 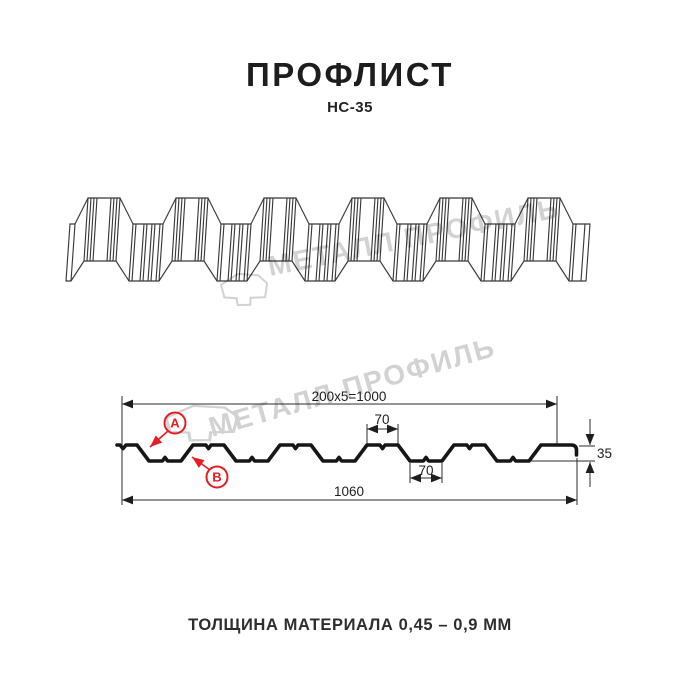 I want to click on profile-outline, so click(x=347, y=453).